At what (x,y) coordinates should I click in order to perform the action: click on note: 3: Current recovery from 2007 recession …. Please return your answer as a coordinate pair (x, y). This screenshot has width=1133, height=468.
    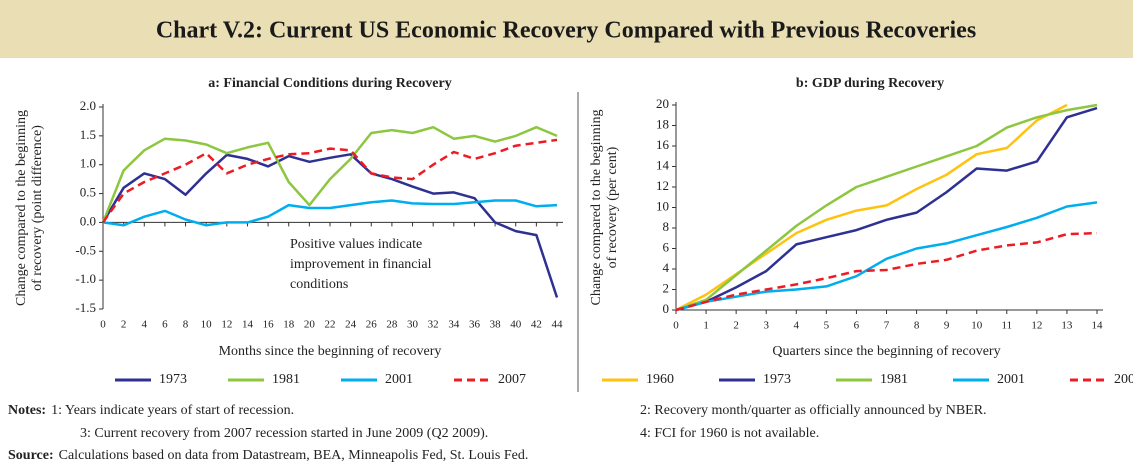
    Looking at the image, I should click on (284, 433).